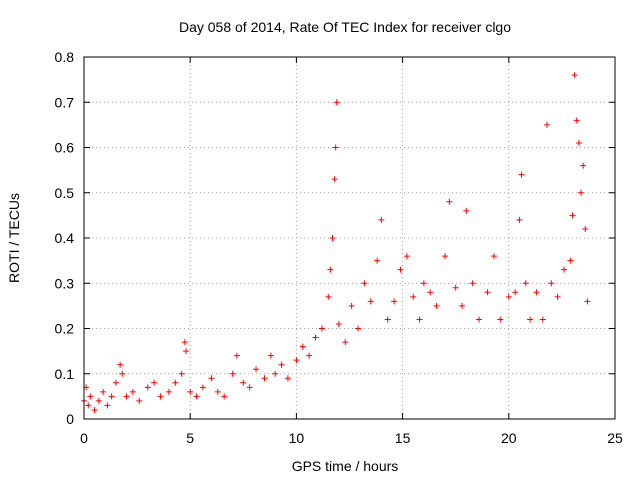 The height and width of the screenshot is (480, 640). Describe the element at coordinates (403, 438) in the screenshot. I see `x-tick-label: 15` at that location.